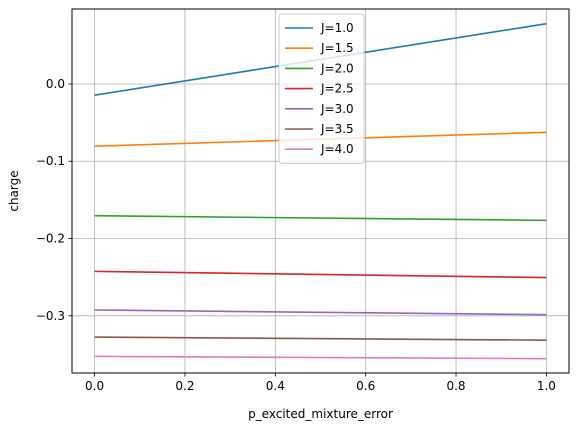  Describe the element at coordinates (337, 149) in the screenshot. I see `legend-label: J=4.0` at that location.